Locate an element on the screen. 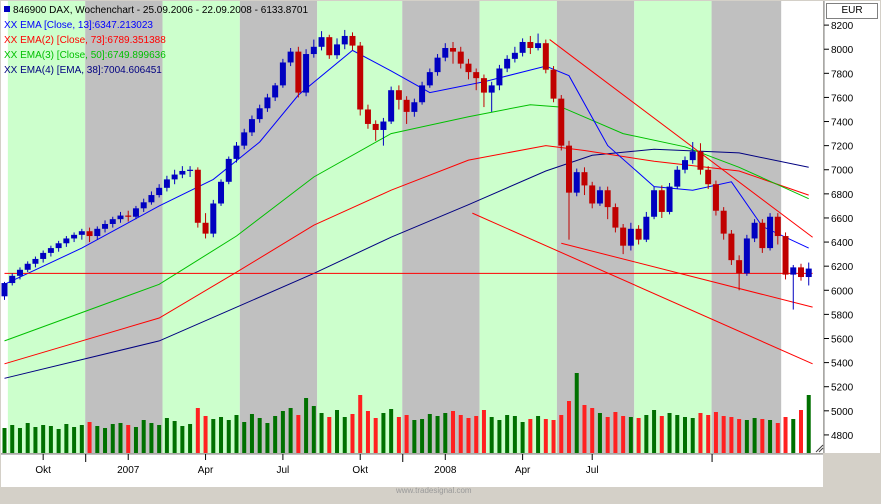  legend-ema50: XX EMA(3) [Close, 50]:6749.899636 is located at coordinates (85, 55).